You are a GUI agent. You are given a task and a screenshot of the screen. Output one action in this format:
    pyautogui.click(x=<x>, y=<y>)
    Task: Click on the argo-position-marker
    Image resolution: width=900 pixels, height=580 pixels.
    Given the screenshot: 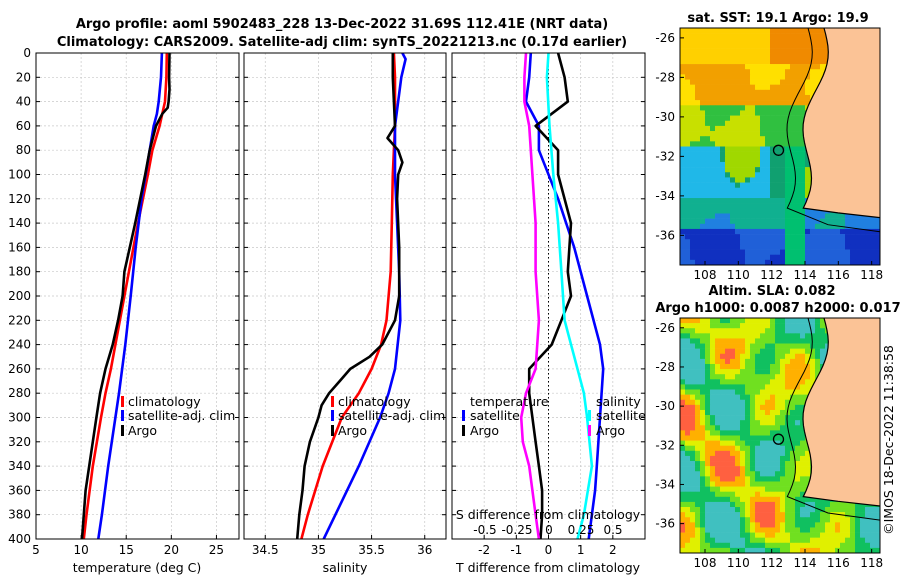 What is the action you would take?
    pyautogui.click(x=778, y=150)
    